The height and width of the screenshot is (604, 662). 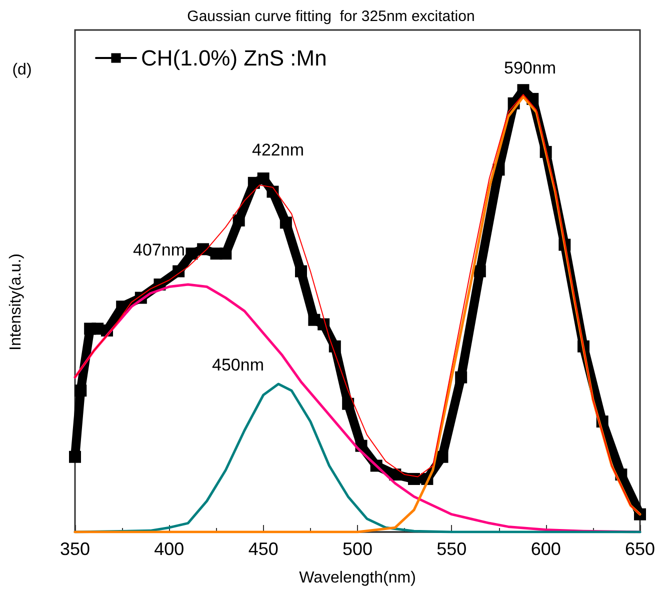 I want to click on annotation: 422nm, so click(x=278, y=150).